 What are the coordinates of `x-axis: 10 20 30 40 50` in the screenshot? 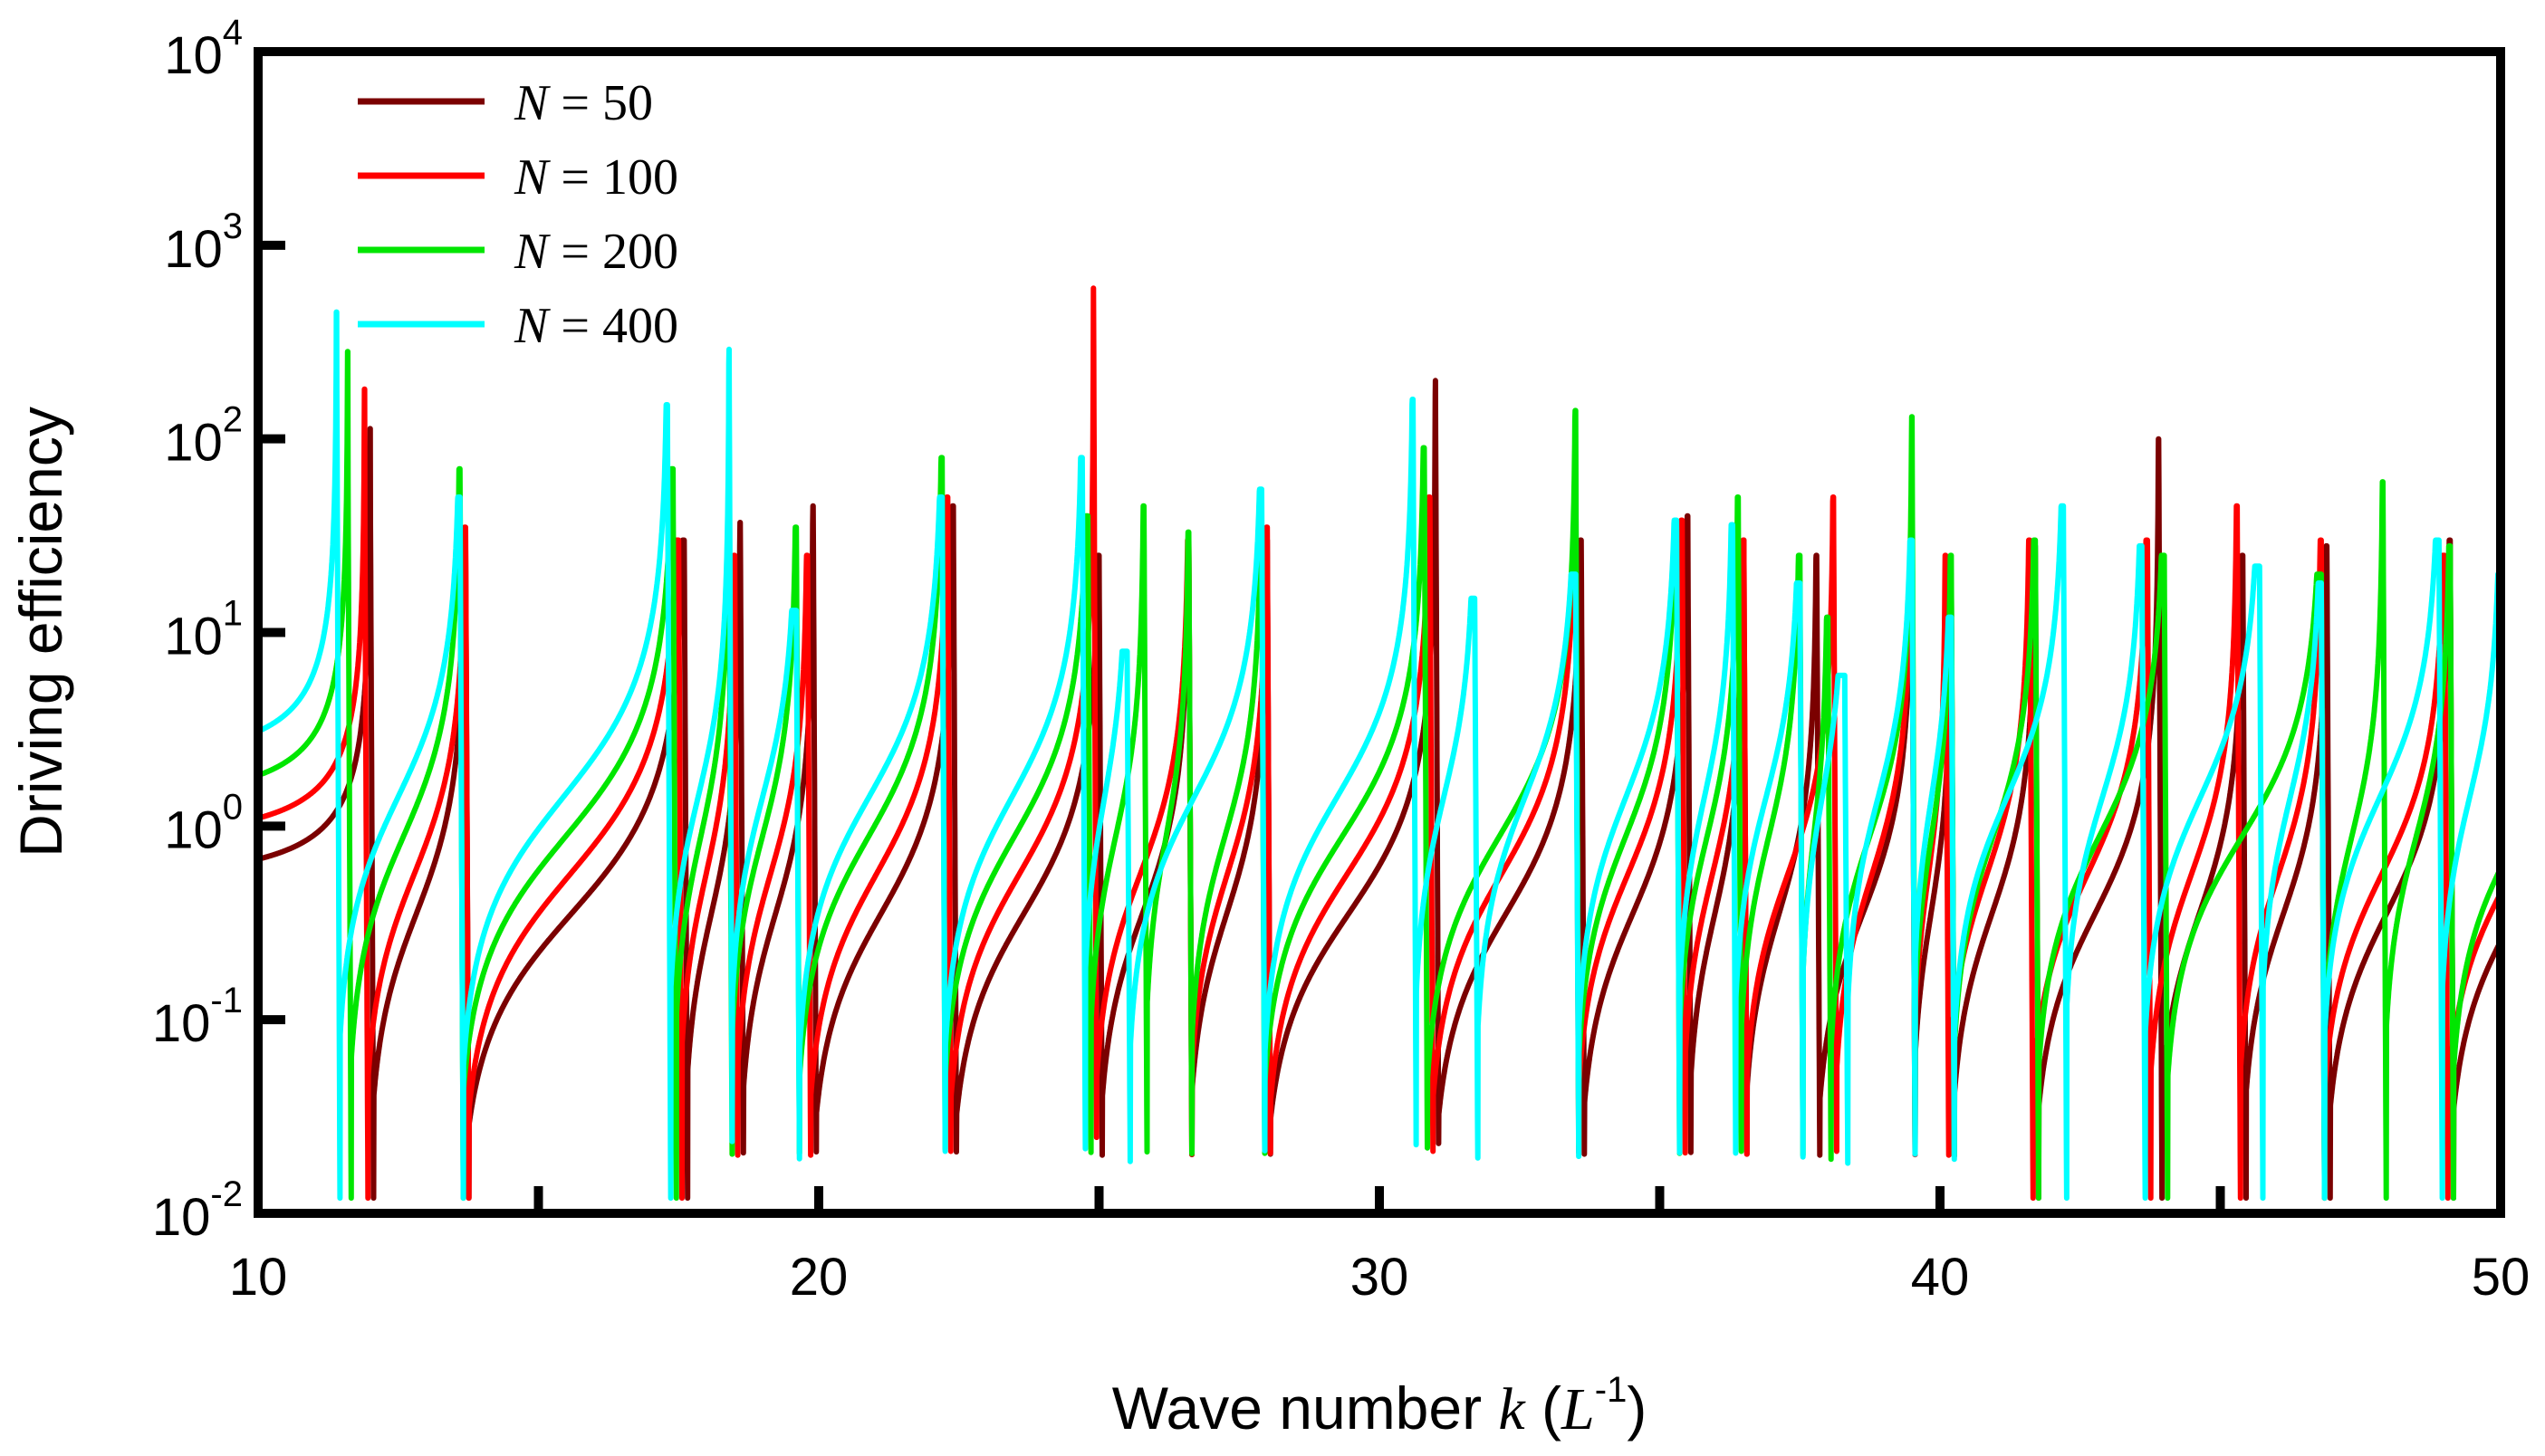 It's located at (1380, 1247).